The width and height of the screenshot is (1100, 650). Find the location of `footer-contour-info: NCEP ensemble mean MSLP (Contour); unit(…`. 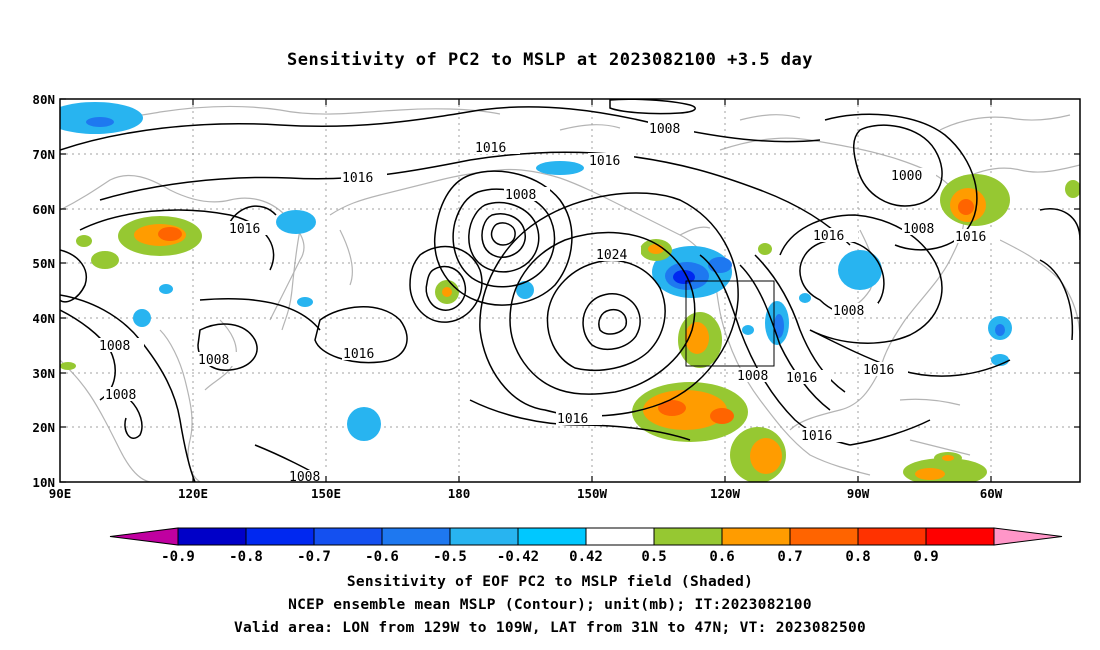

footer-contour-info: NCEP ensemble mean MSLP (Contour); unit(… is located at coordinates (550, 605).